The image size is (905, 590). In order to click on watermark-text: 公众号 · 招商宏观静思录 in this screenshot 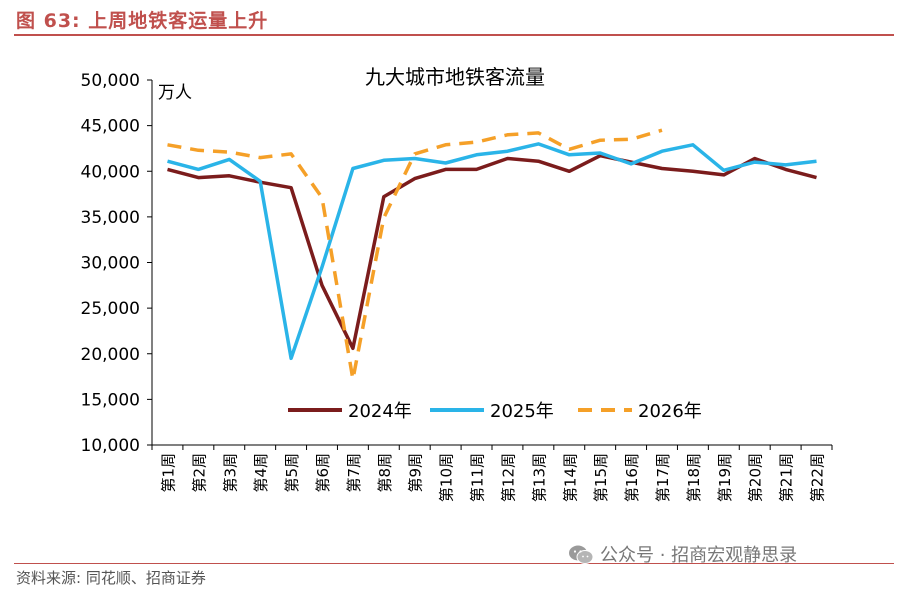, I will do `click(699, 555)`.